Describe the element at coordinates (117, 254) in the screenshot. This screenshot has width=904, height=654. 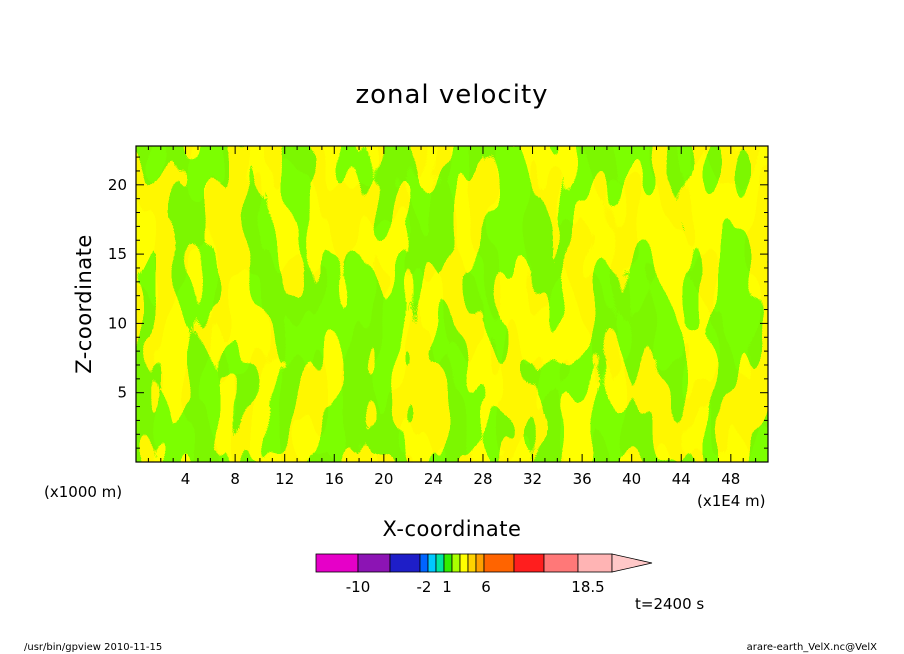
I see `y-tick-label: 15` at that location.